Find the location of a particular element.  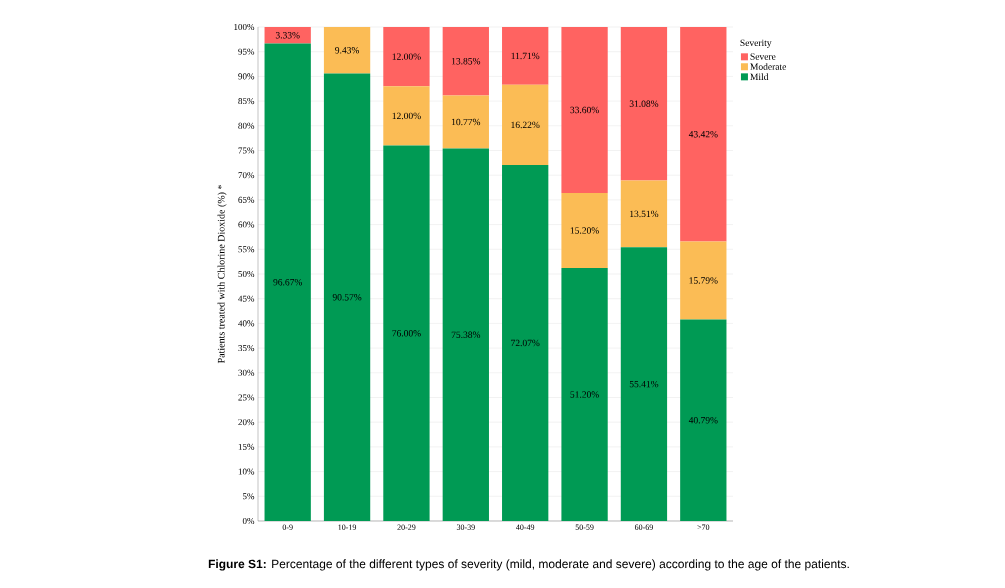

x-tick-label: 0-9 is located at coordinates (287, 527).